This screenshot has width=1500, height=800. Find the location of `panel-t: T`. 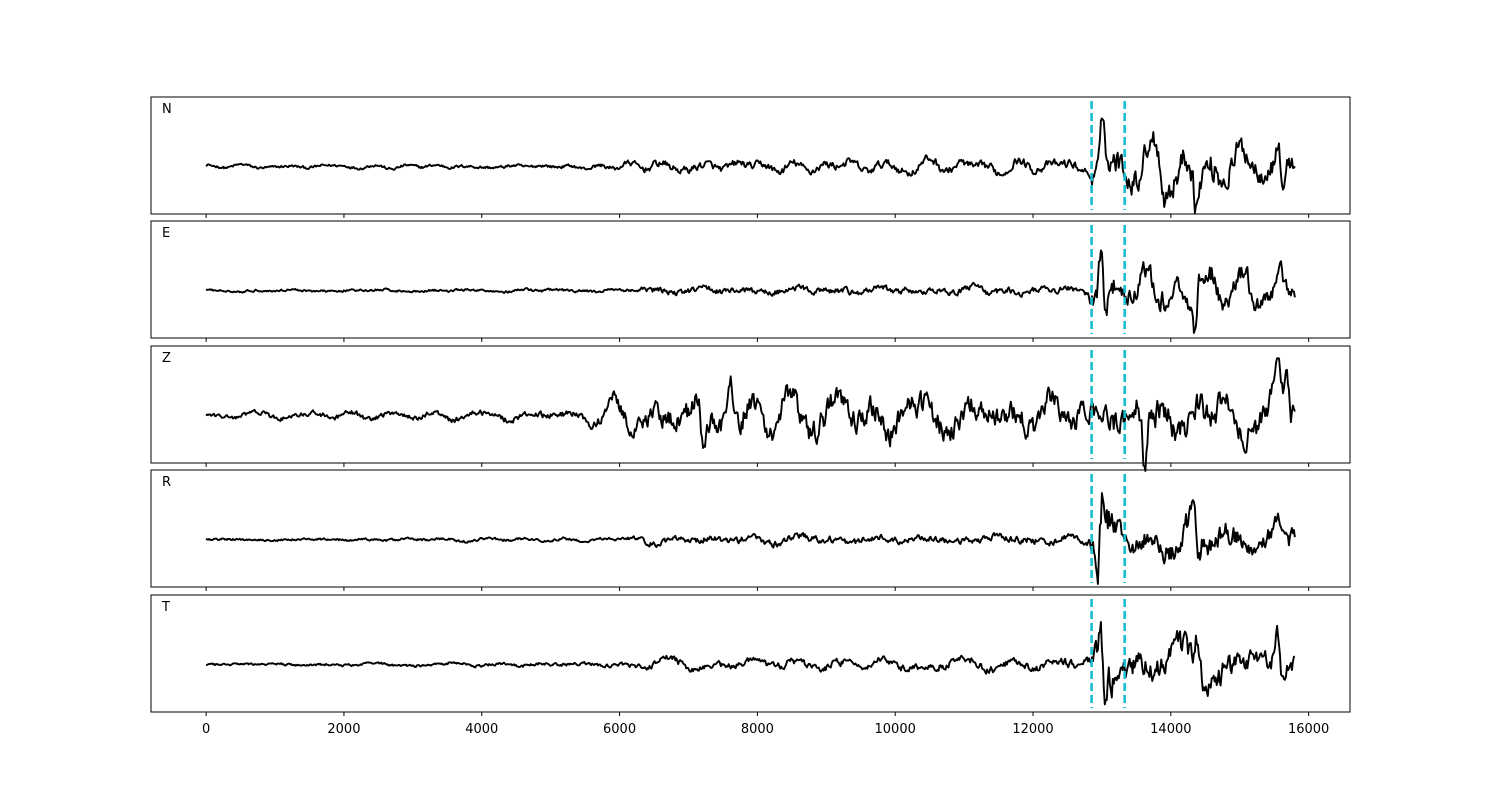

panel-t: T is located at coordinates (750, 655).